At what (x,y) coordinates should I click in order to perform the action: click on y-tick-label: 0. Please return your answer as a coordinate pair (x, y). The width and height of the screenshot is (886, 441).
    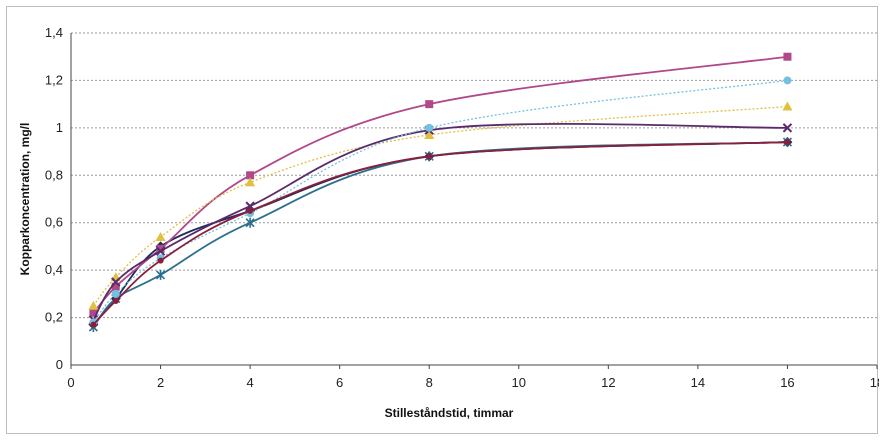
    Looking at the image, I should click on (59, 364).